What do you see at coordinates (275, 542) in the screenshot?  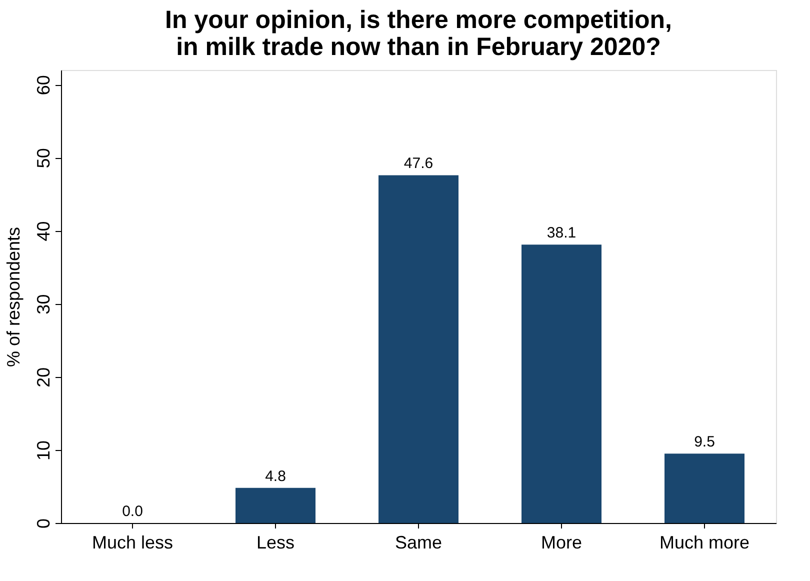 I see `x-tick-label: Less` at bounding box center [275, 542].